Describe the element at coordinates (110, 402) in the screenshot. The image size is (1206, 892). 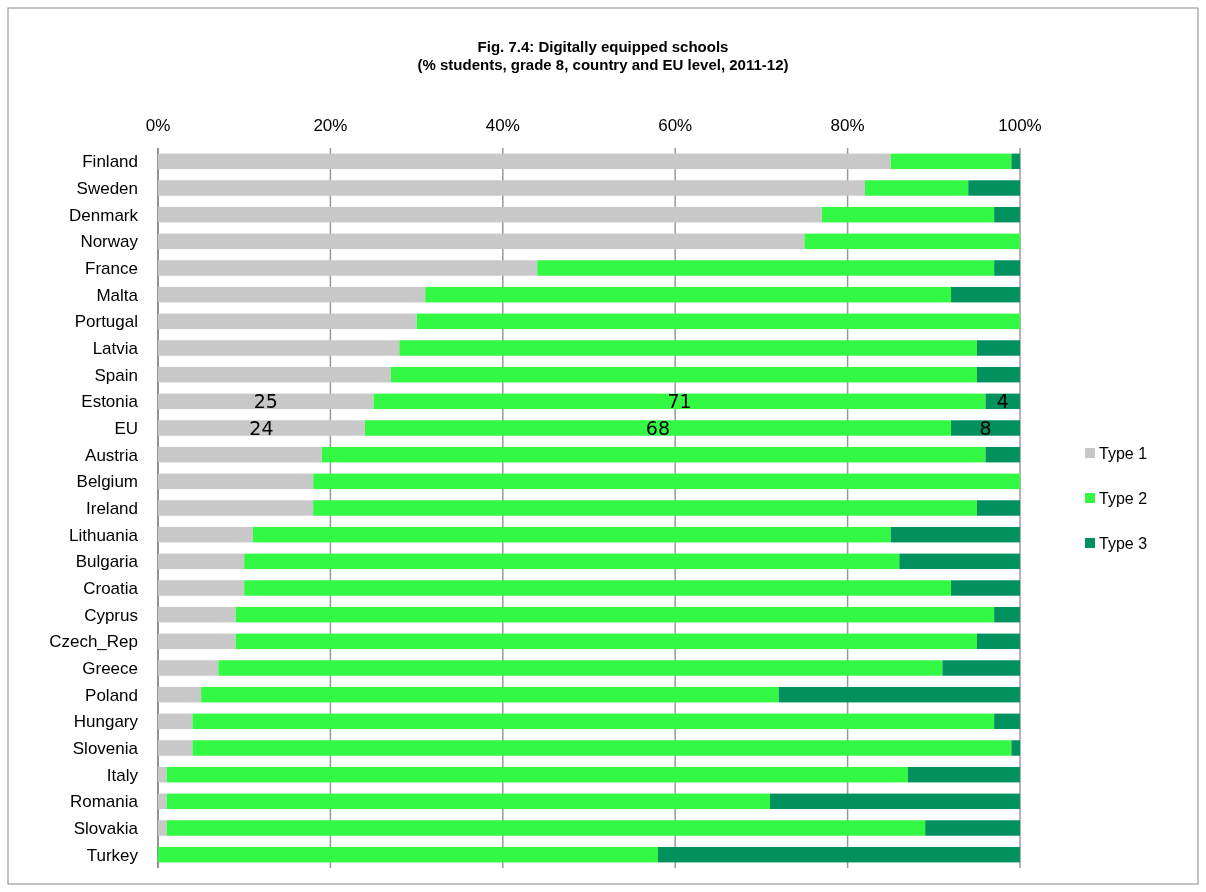
I see `y-tick-label: Estonia` at that location.